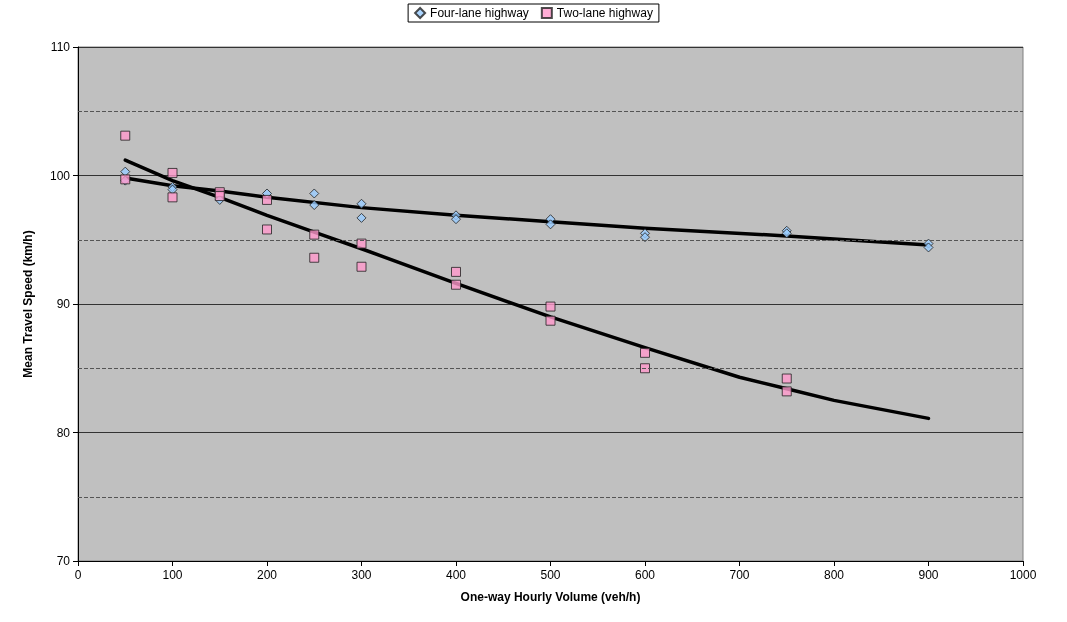 The image size is (1067, 622). Describe the element at coordinates (63, 432) in the screenshot. I see `y-tick-label: 80` at that location.